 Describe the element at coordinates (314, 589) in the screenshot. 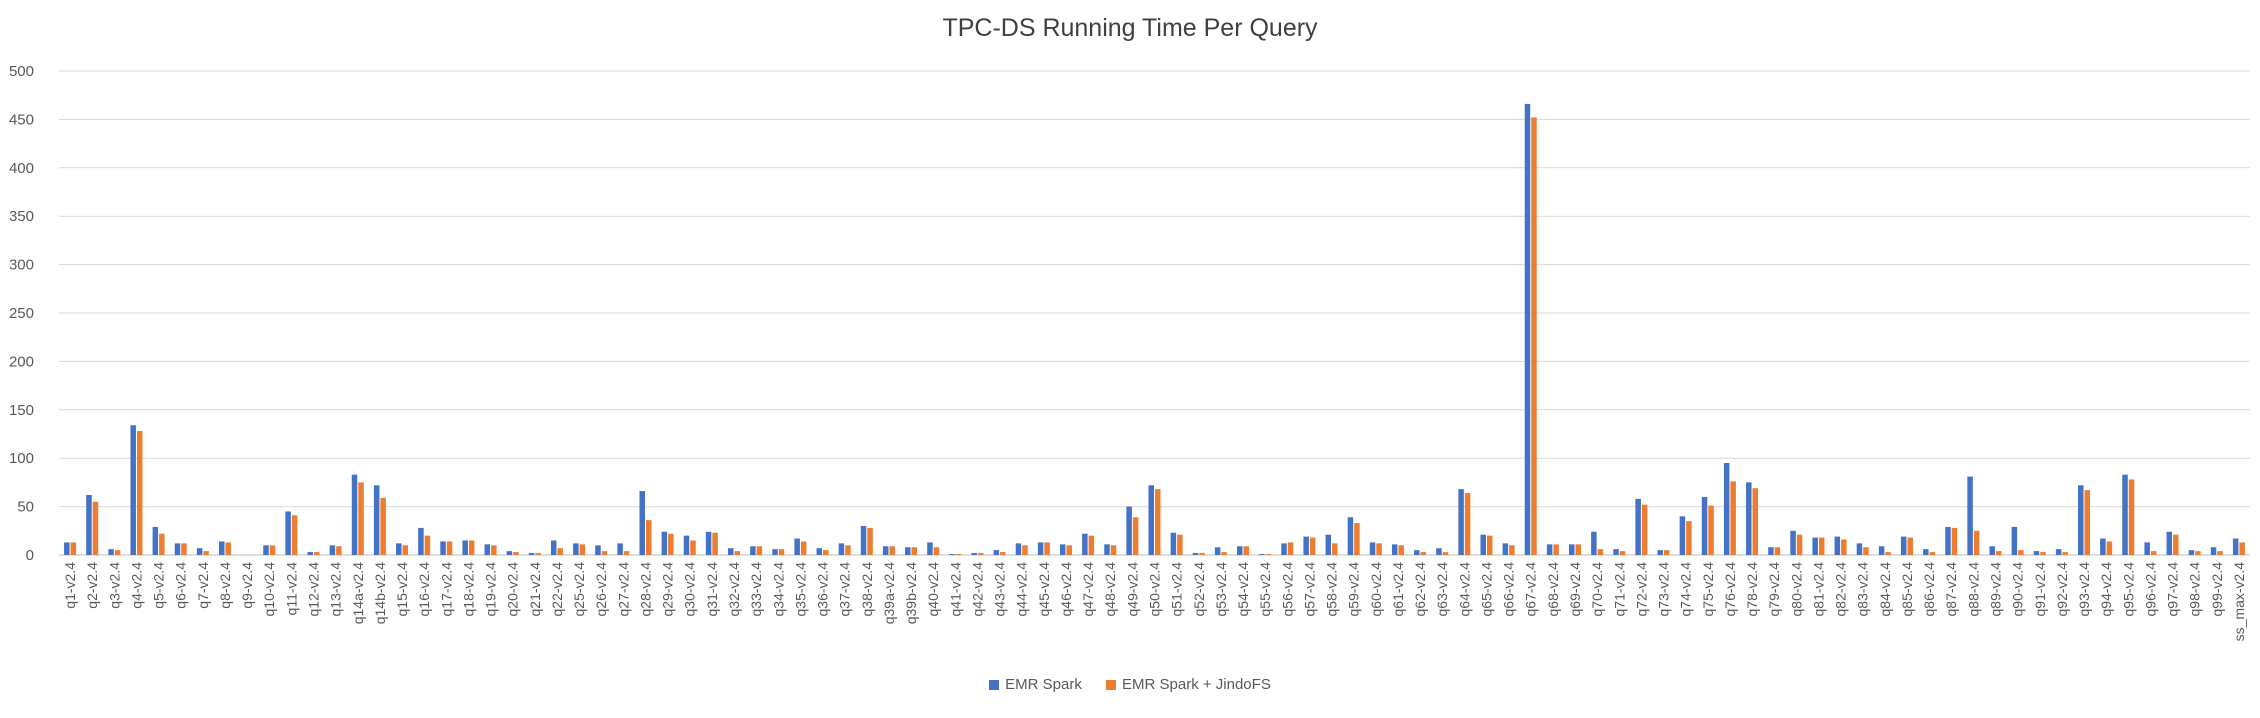

I see `x-tick-label: q12-v2.4` at that location.